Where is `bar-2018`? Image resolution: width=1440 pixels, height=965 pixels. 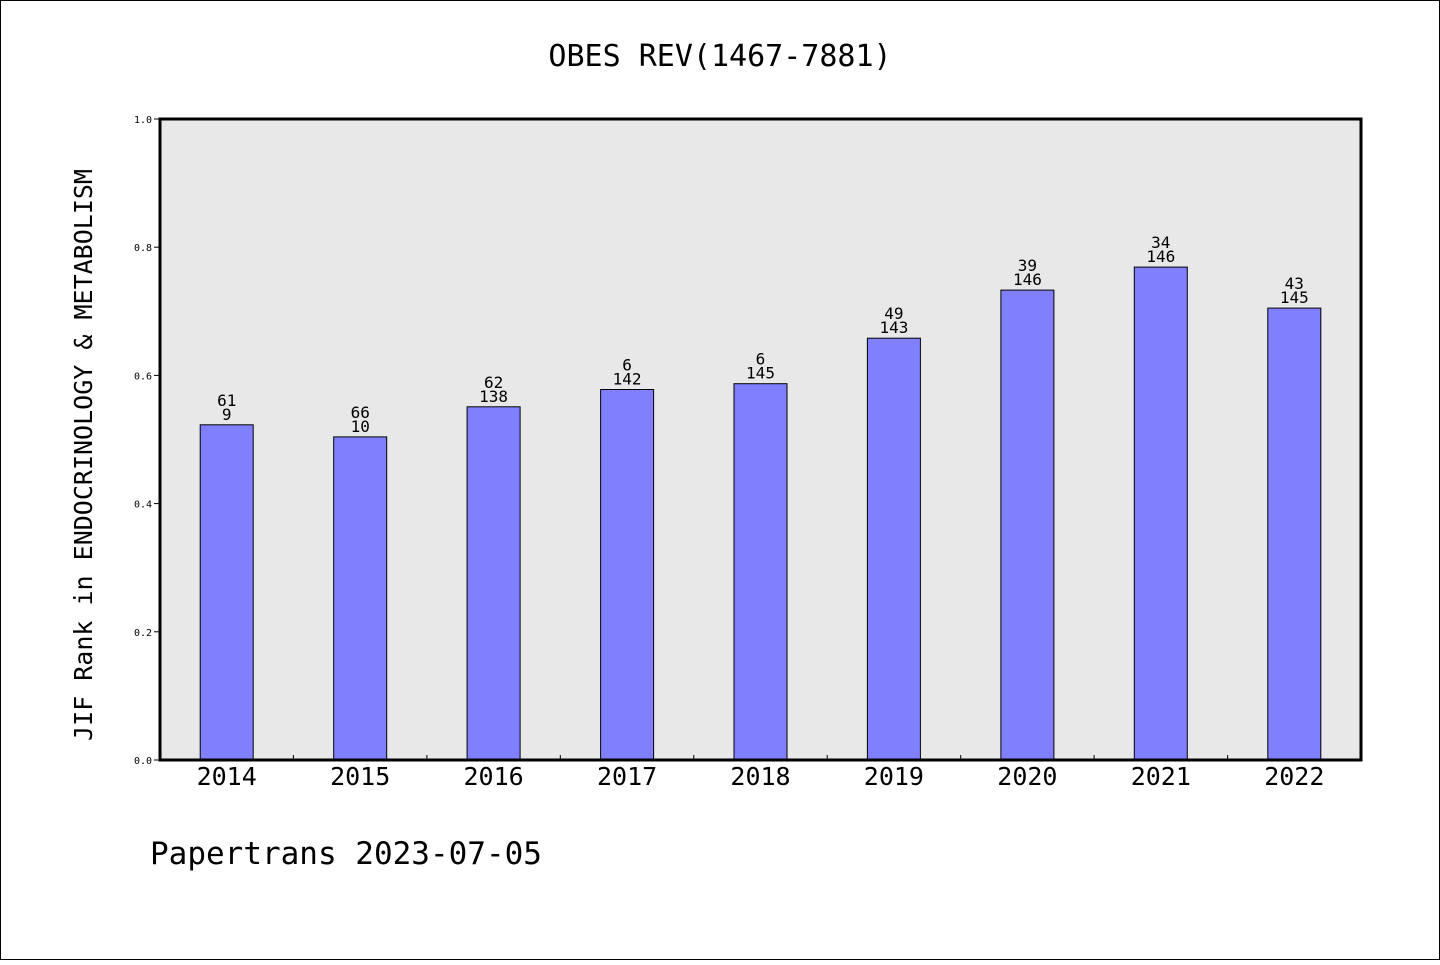
bar-2018 is located at coordinates (760, 572).